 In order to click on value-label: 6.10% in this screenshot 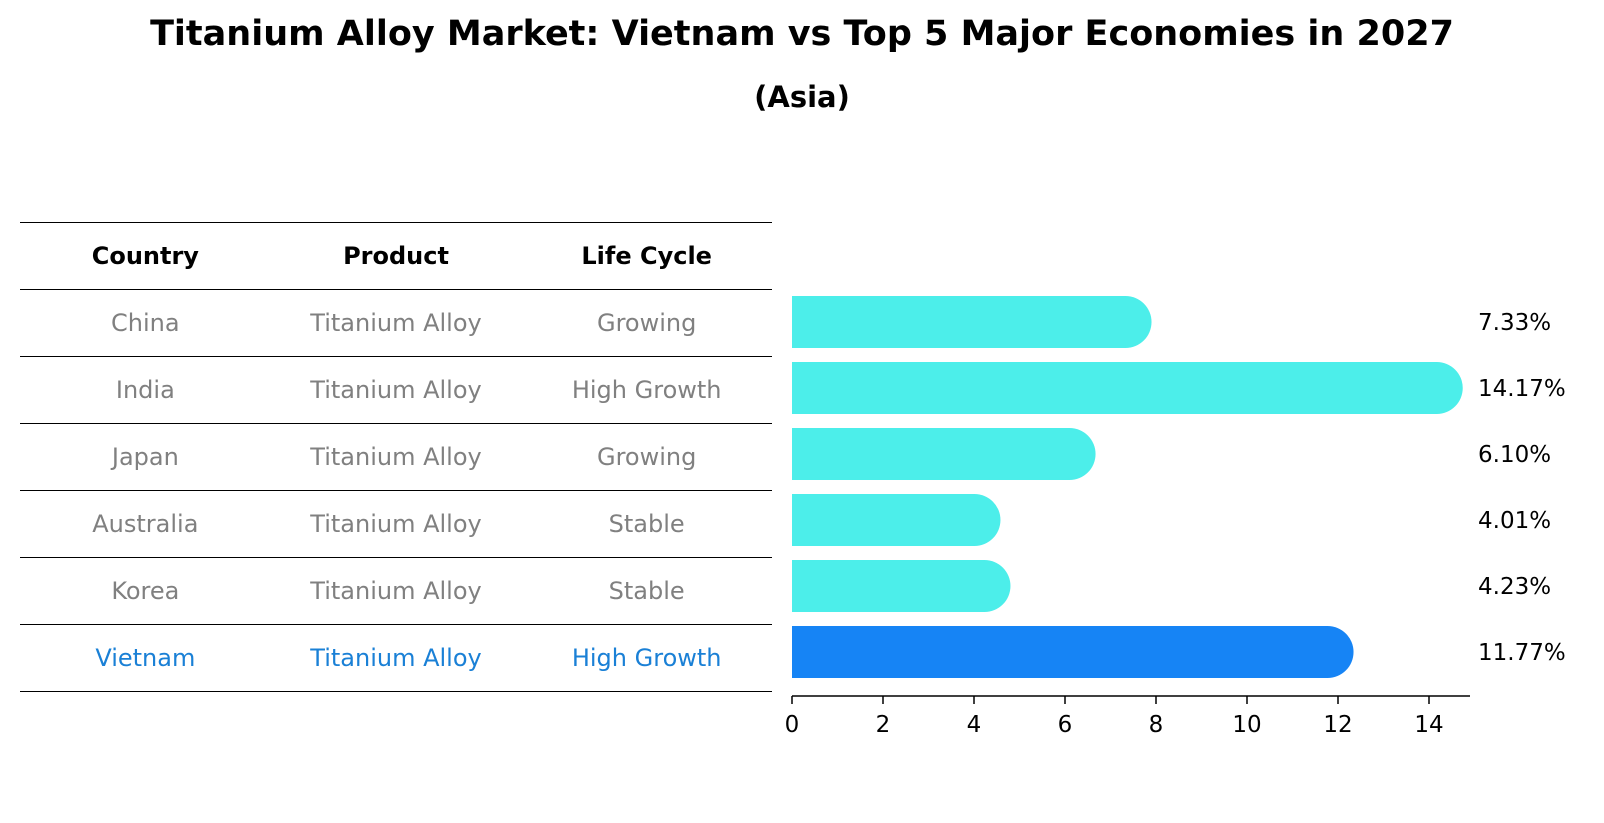, I will do `click(1514, 455)`.